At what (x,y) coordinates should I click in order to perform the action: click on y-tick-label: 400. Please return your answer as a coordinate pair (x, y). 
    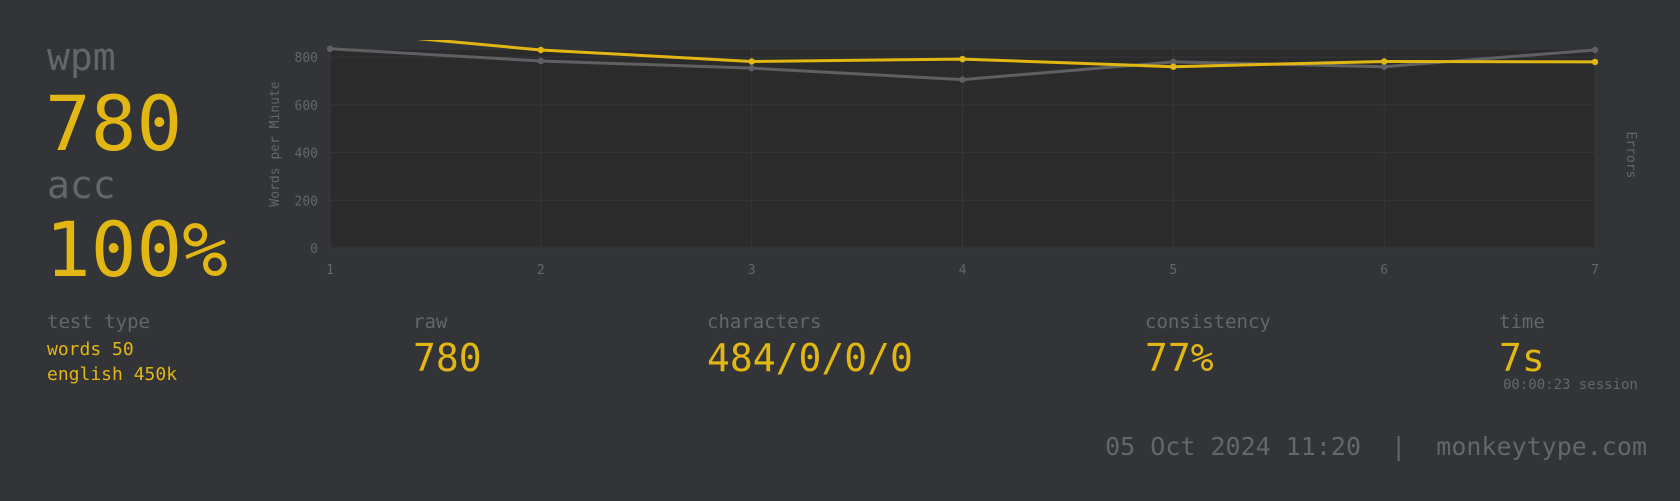
    Looking at the image, I should click on (306, 154).